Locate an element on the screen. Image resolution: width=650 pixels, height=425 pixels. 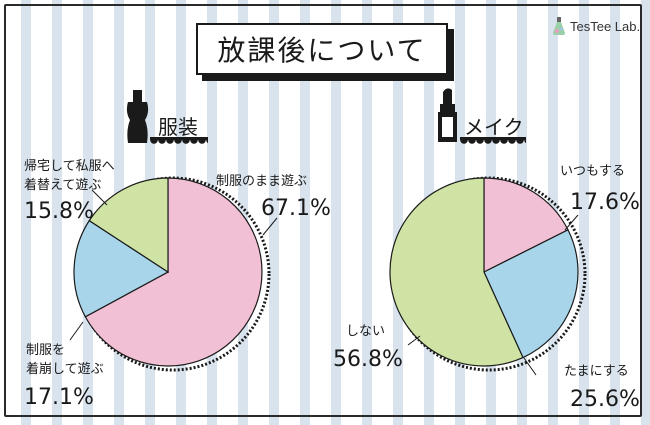
chart-1-slice-3-label-line-2: 着替えて遊ぶ is located at coordinates (63, 185).